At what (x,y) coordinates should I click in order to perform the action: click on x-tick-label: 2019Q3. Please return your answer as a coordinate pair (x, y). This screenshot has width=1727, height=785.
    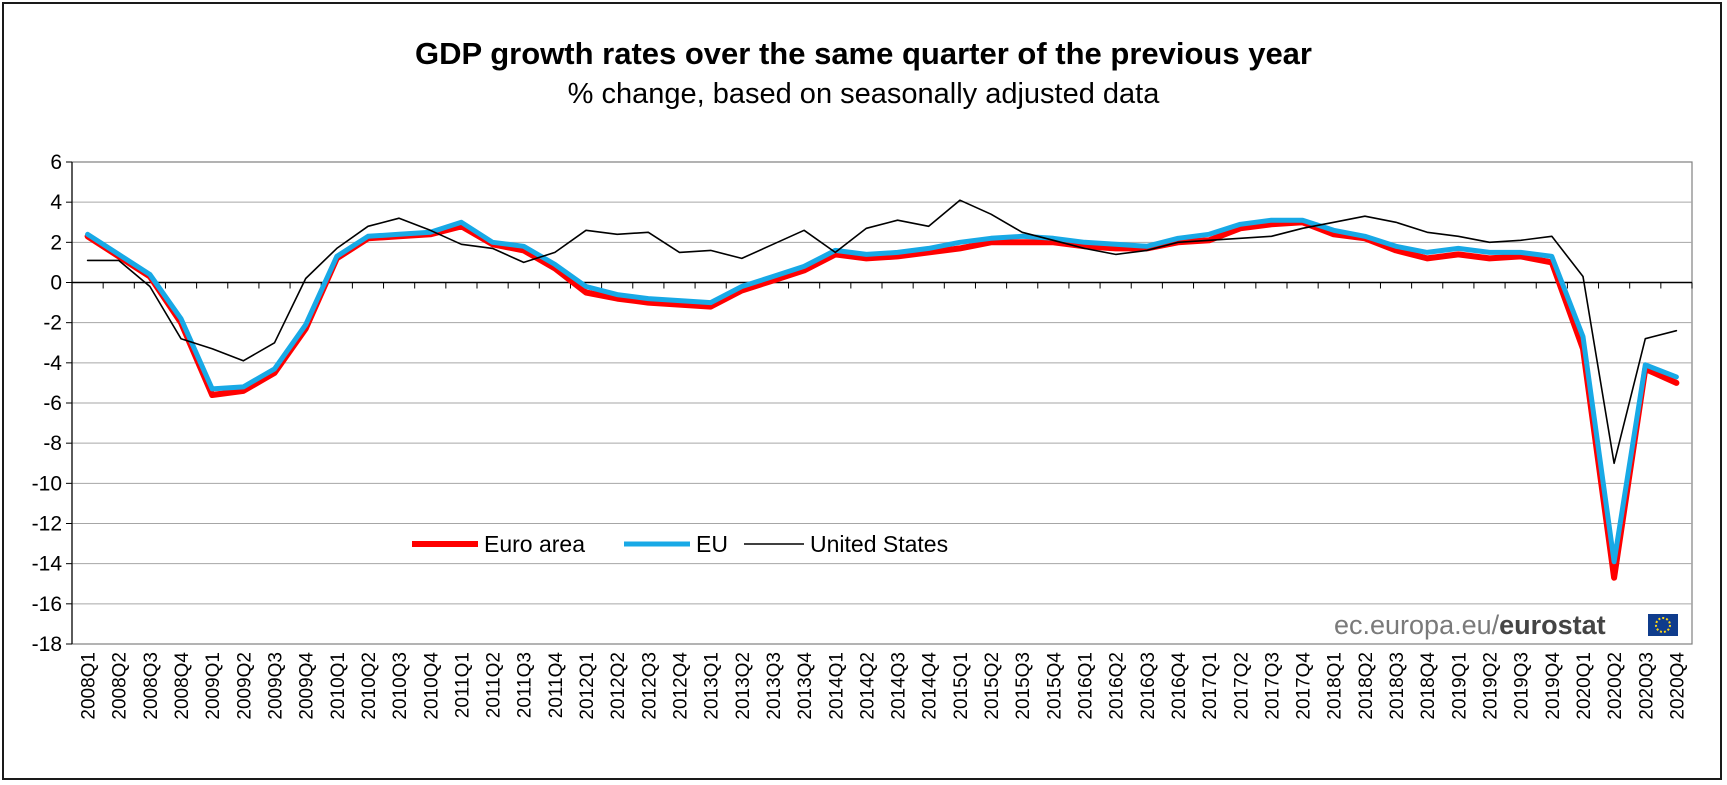
    Looking at the image, I should click on (1522, 686).